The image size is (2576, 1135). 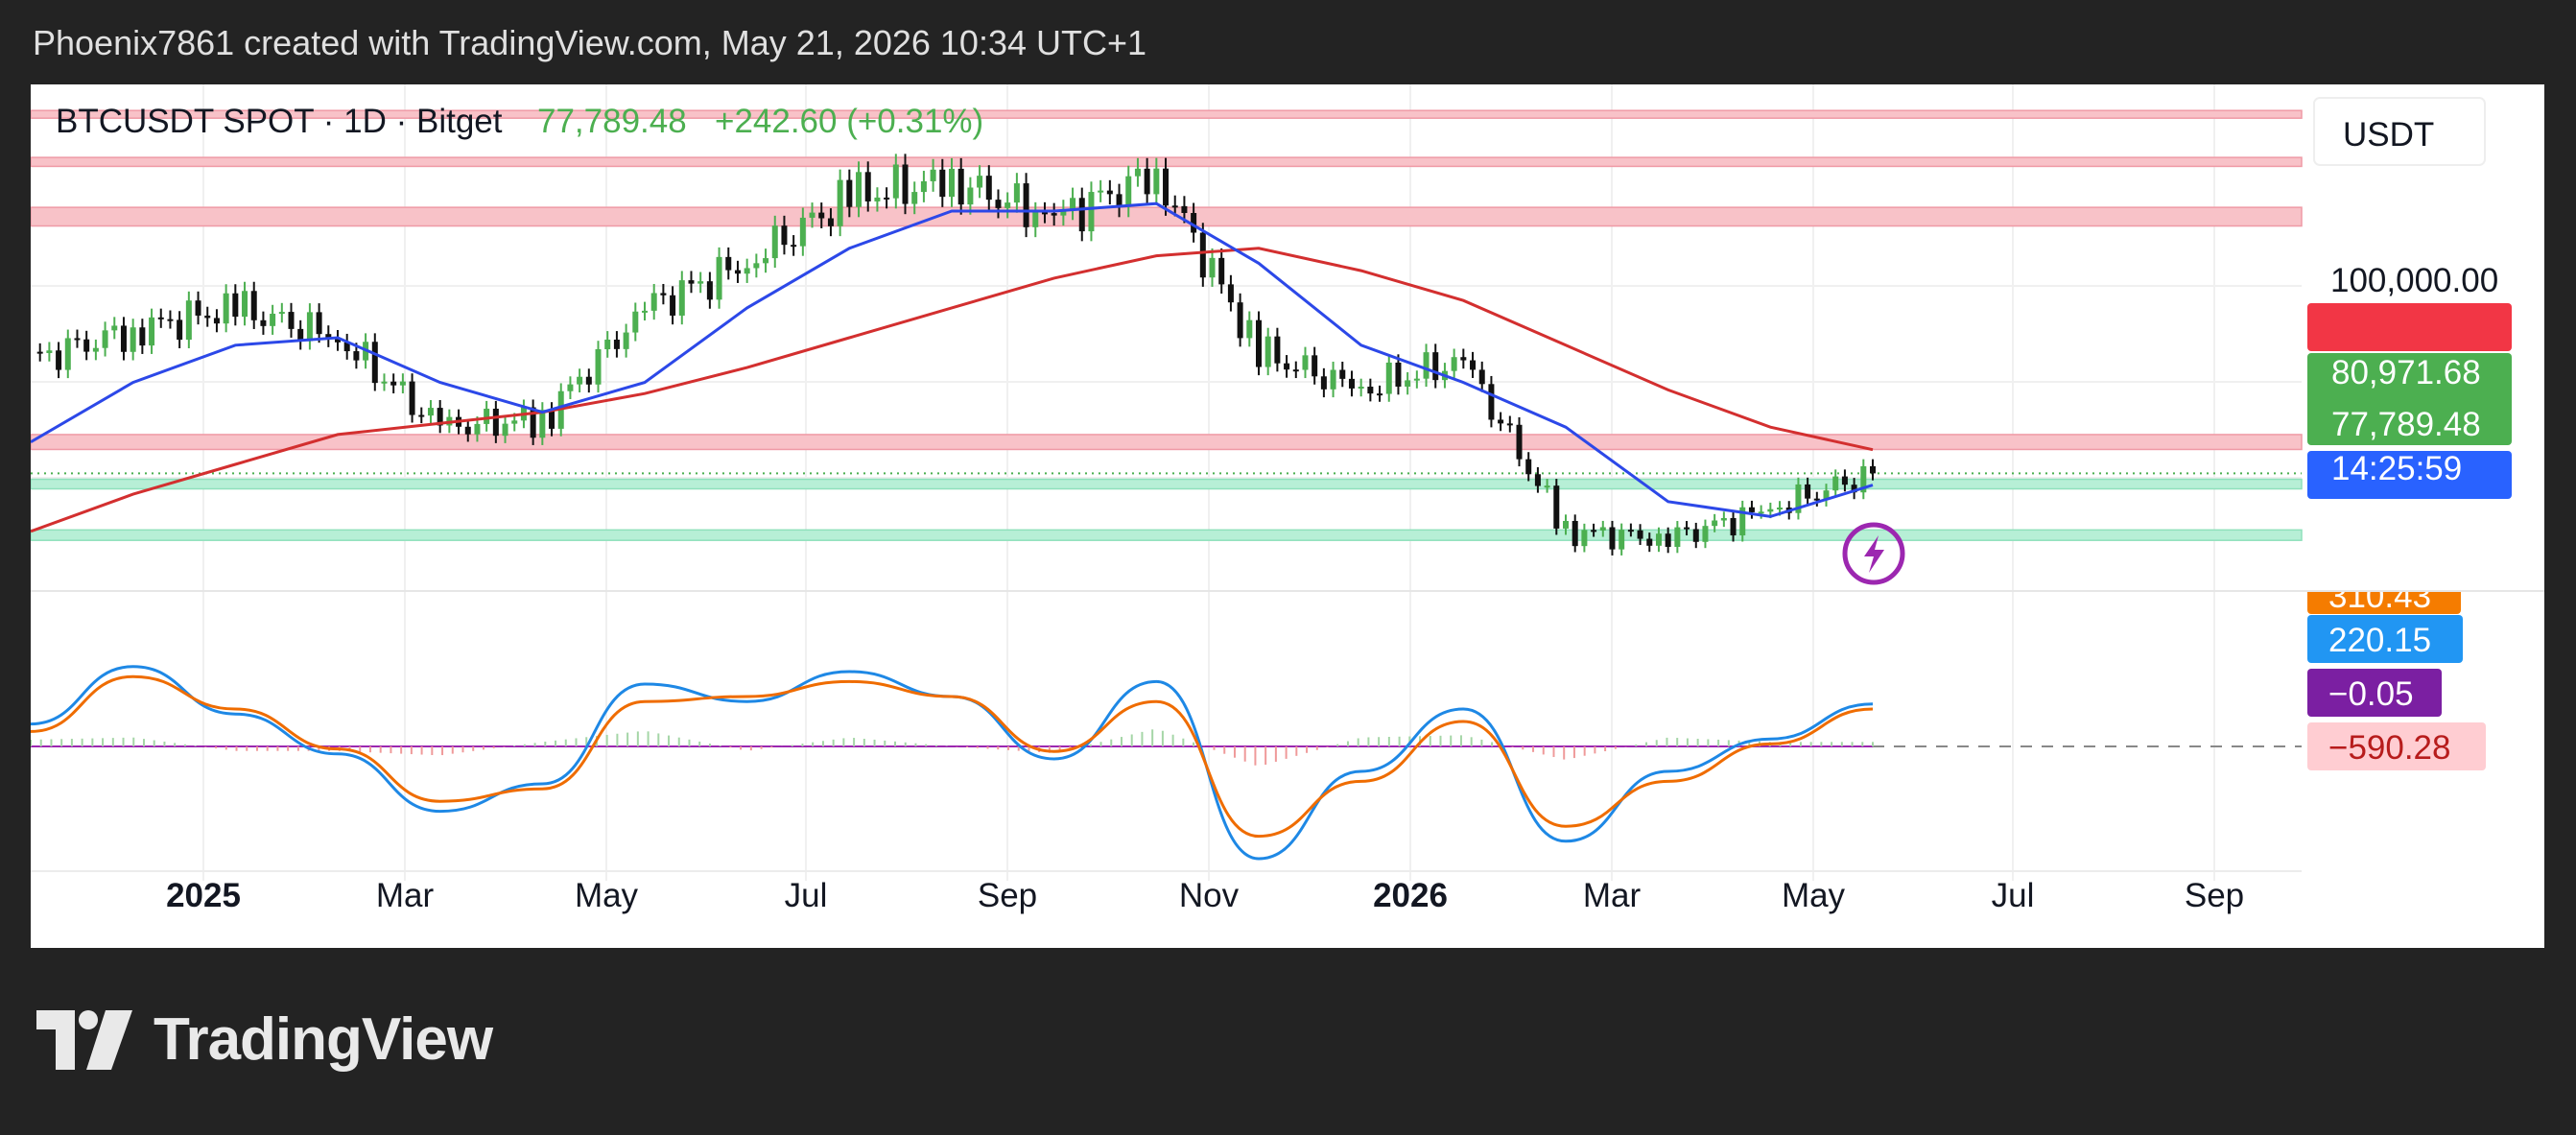 What do you see at coordinates (953, 763) in the screenshot?
I see `macd-line` at bounding box center [953, 763].